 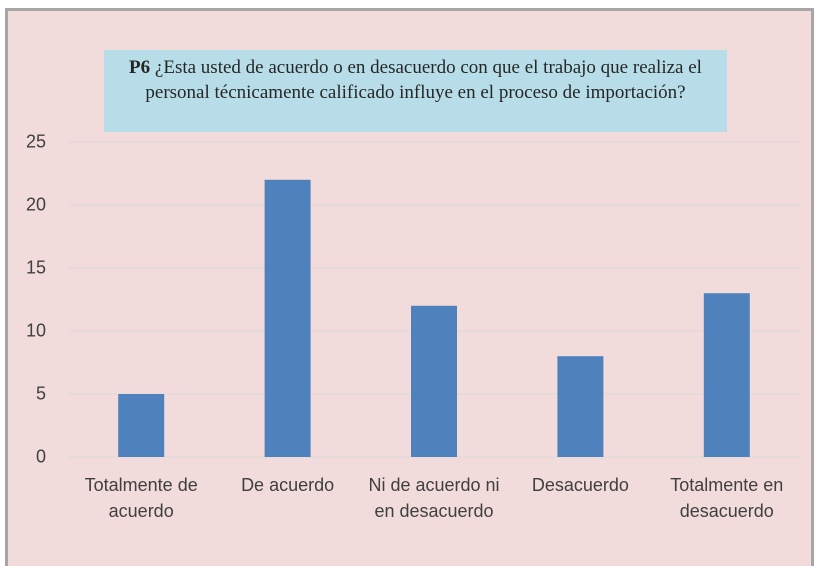 What do you see at coordinates (434, 498) in the screenshot?
I see `x-tick-label: Ni de acuerdo ni en desacuerdo` at bounding box center [434, 498].